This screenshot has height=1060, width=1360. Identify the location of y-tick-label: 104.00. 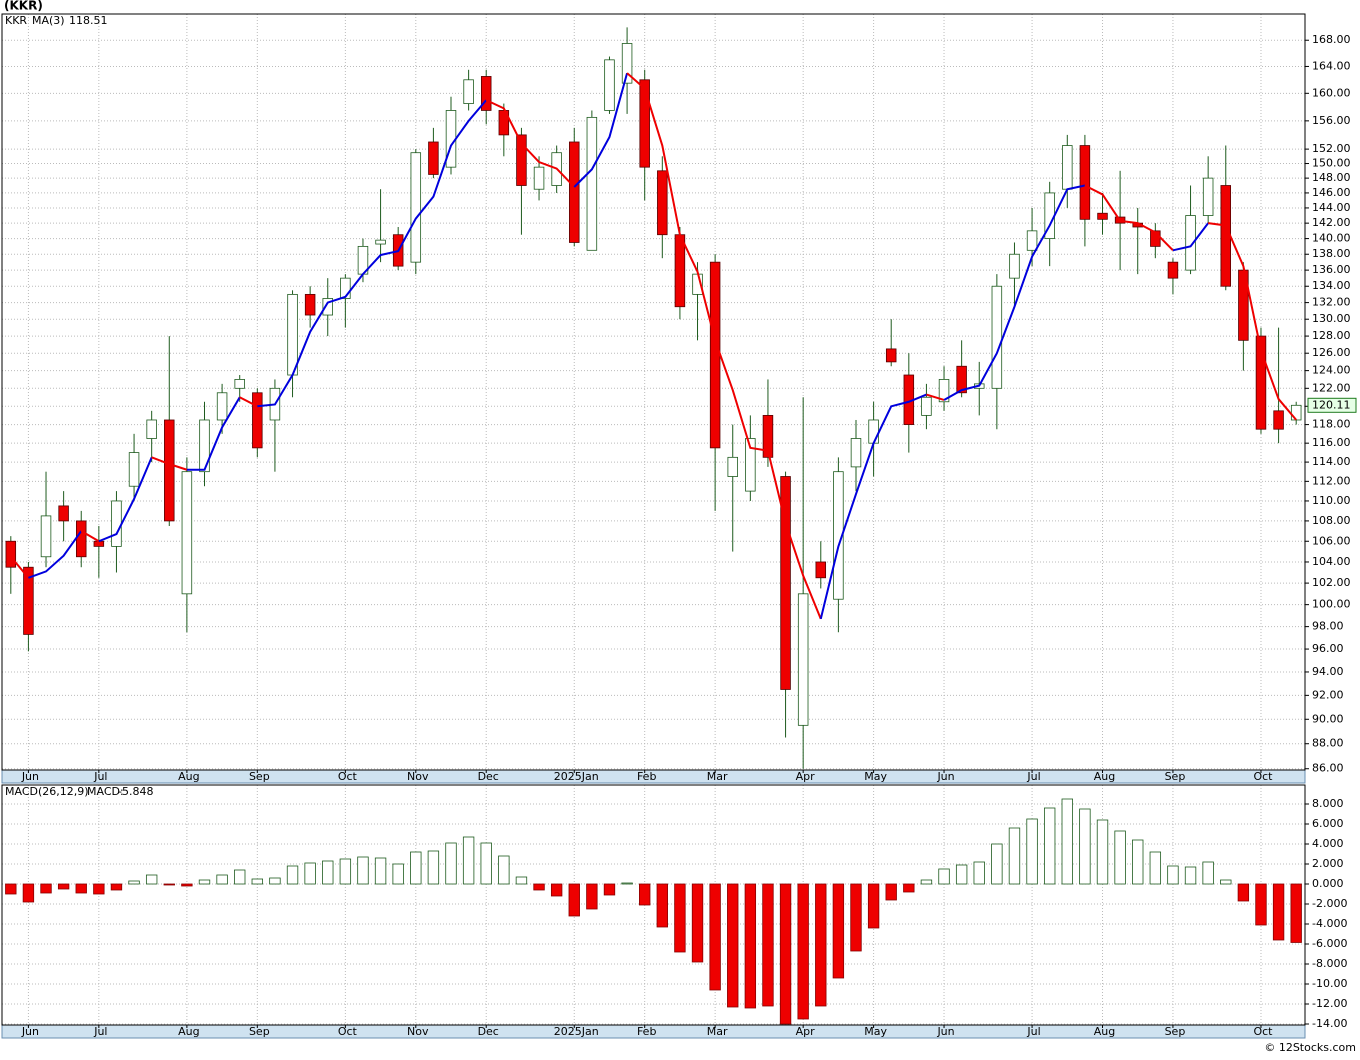
(1331, 561).